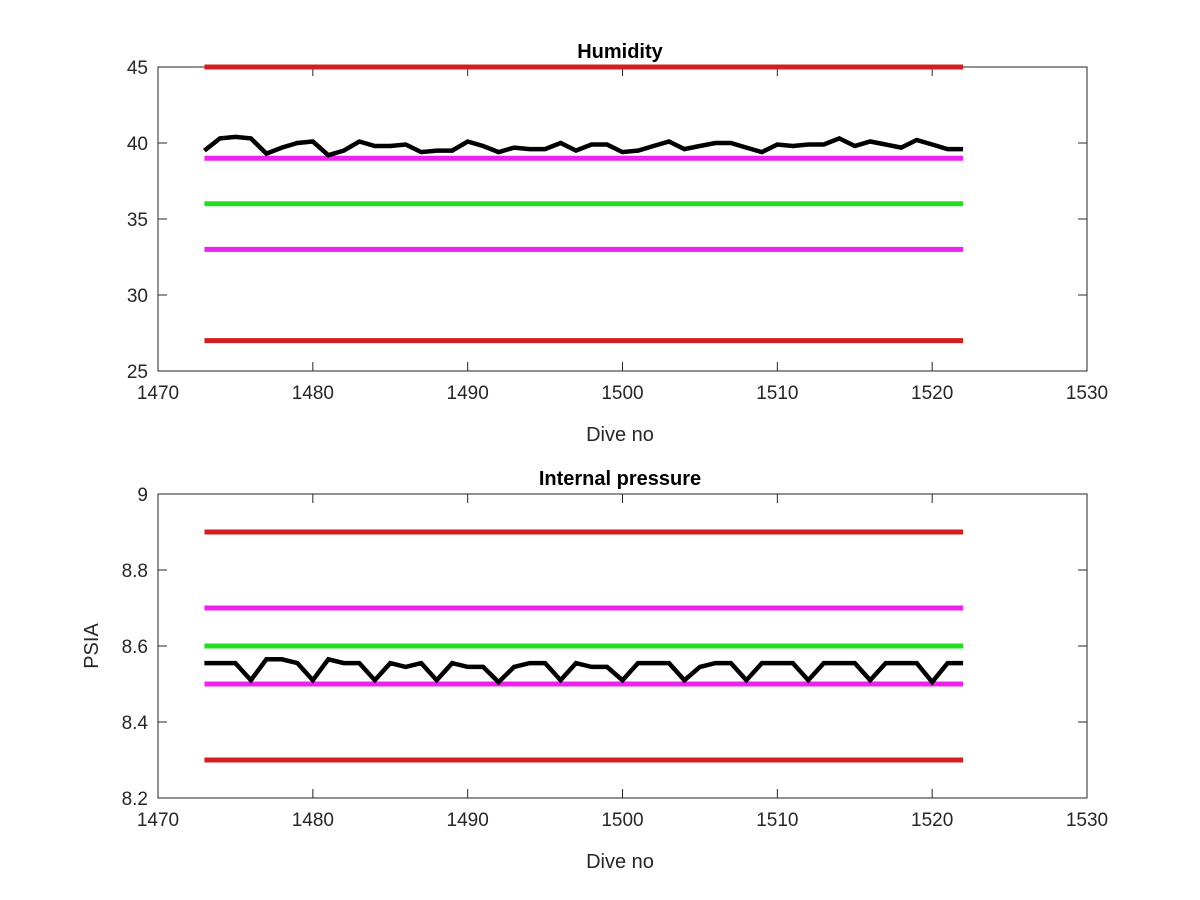  Describe the element at coordinates (777, 820) in the screenshot. I see `pressure-x-tick-label: 1510` at that location.